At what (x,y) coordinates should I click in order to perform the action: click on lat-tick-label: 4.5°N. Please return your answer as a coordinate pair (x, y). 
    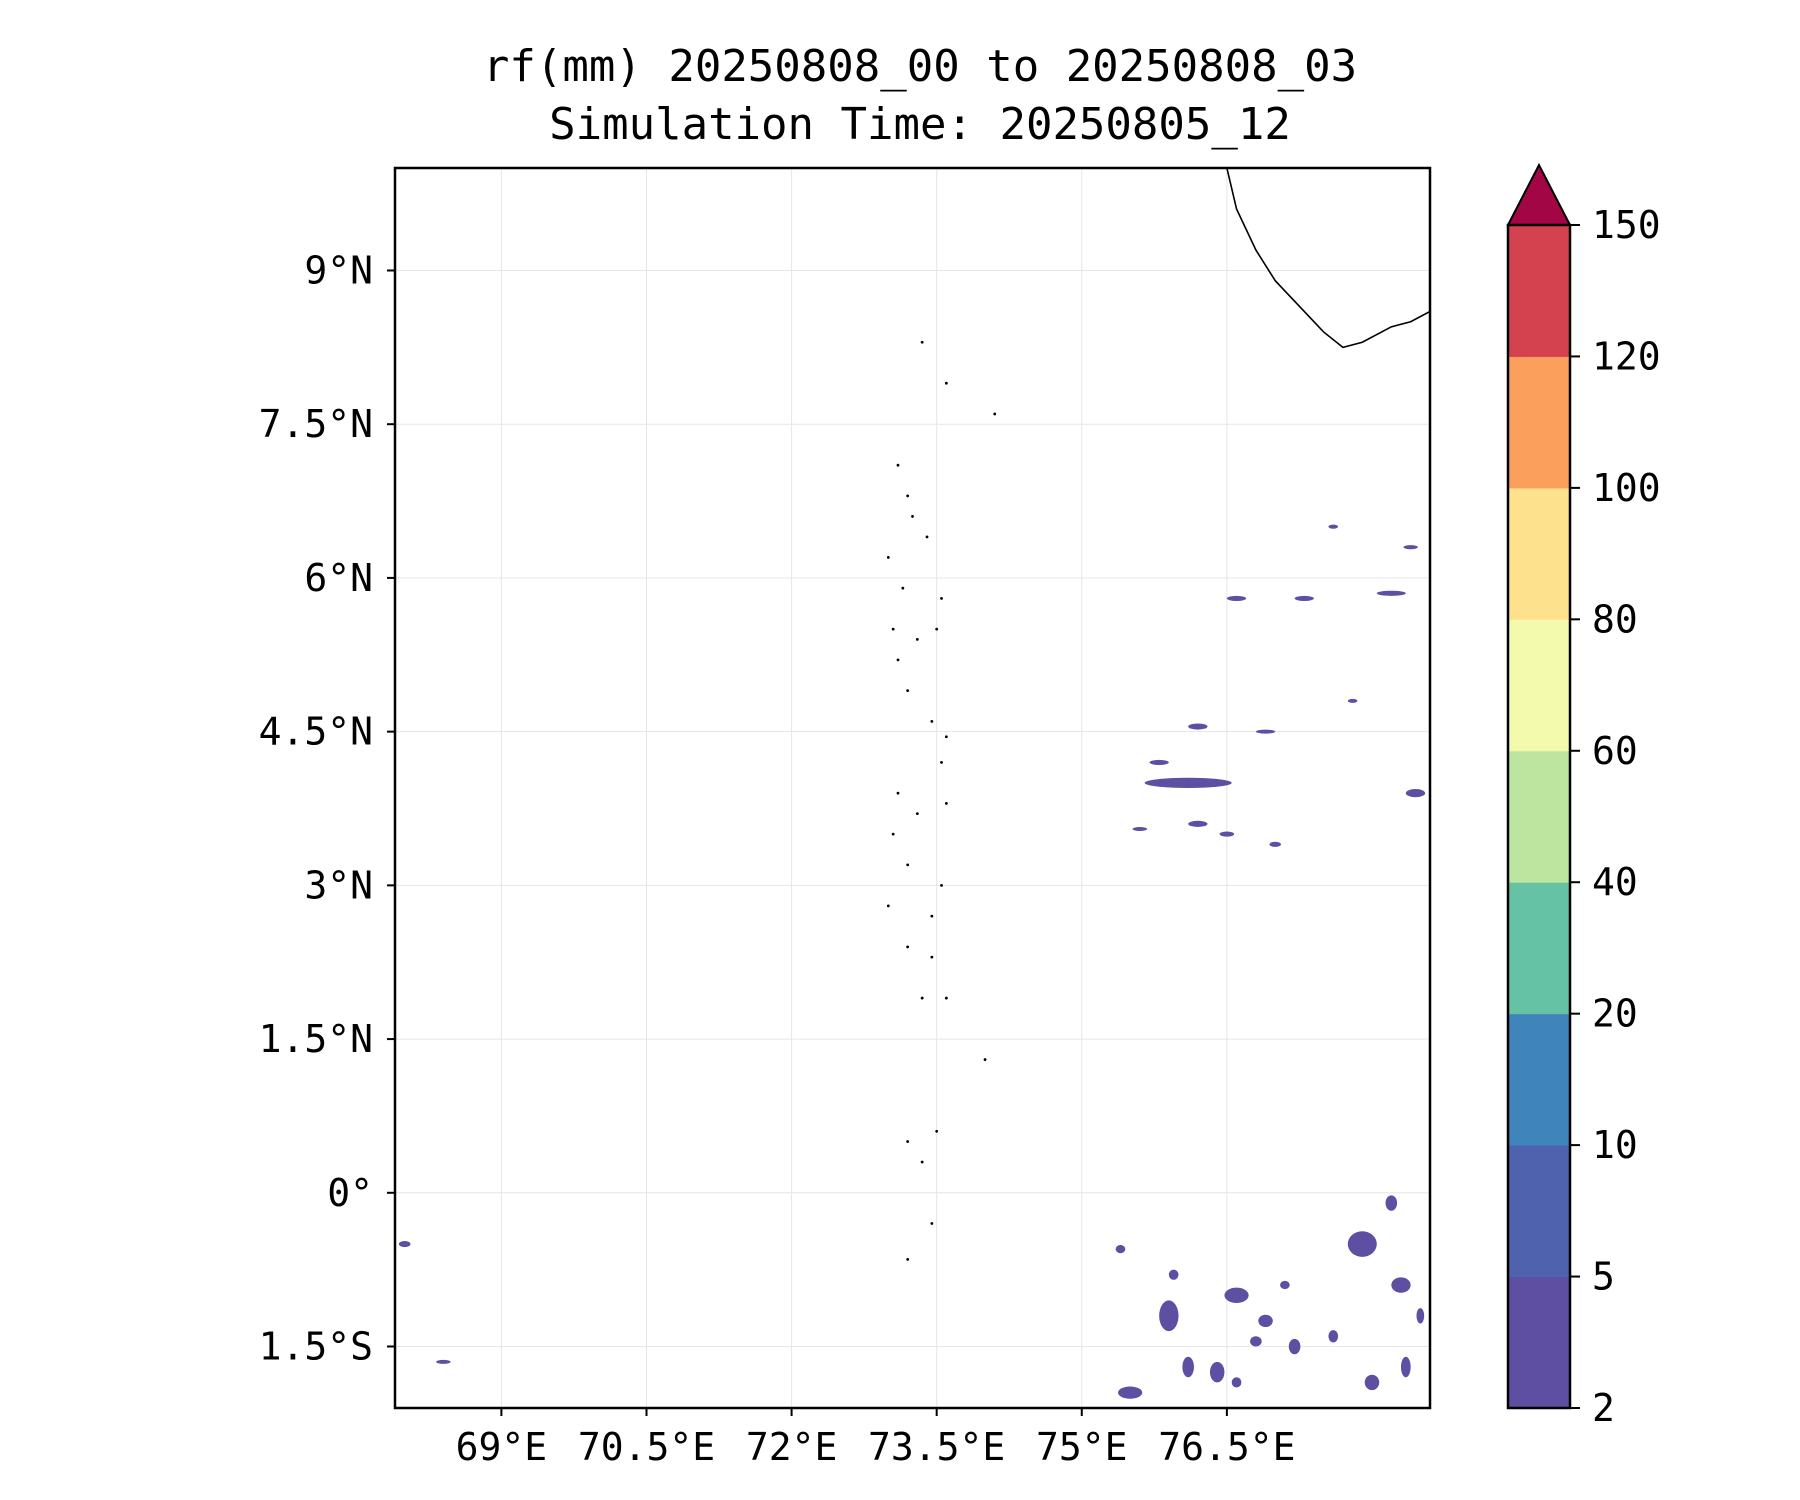
    Looking at the image, I should click on (316, 732).